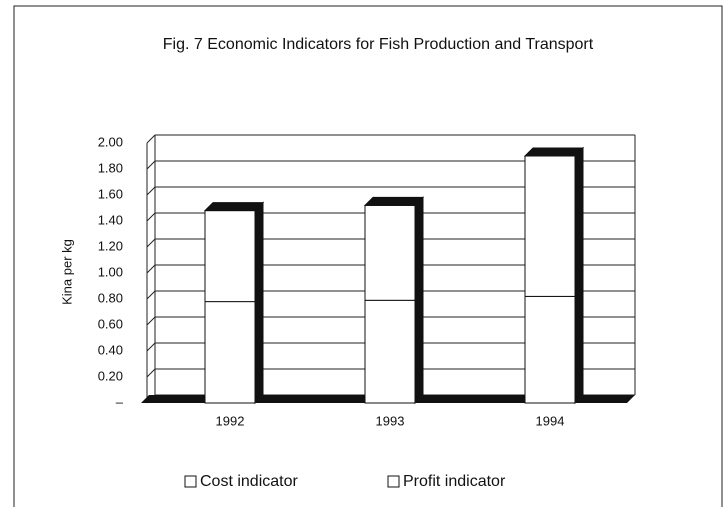 This screenshot has height=507, width=726. What do you see at coordinates (110, 219) in the screenshot?
I see `y-tick-label: 1.40` at bounding box center [110, 219].